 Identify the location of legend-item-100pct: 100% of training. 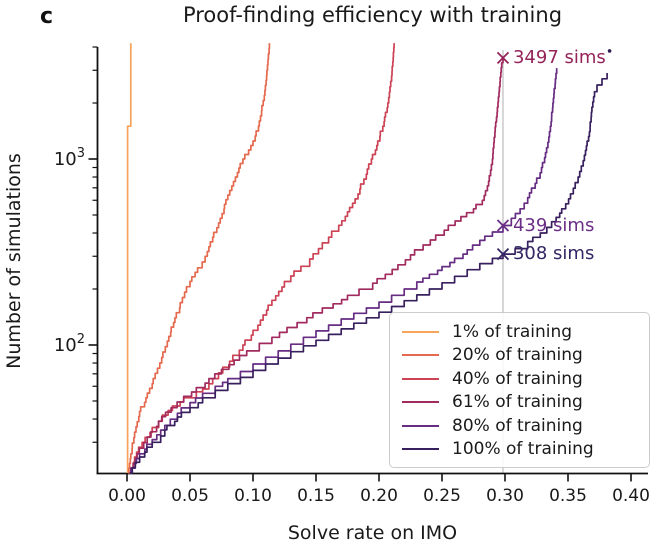
(525, 449).